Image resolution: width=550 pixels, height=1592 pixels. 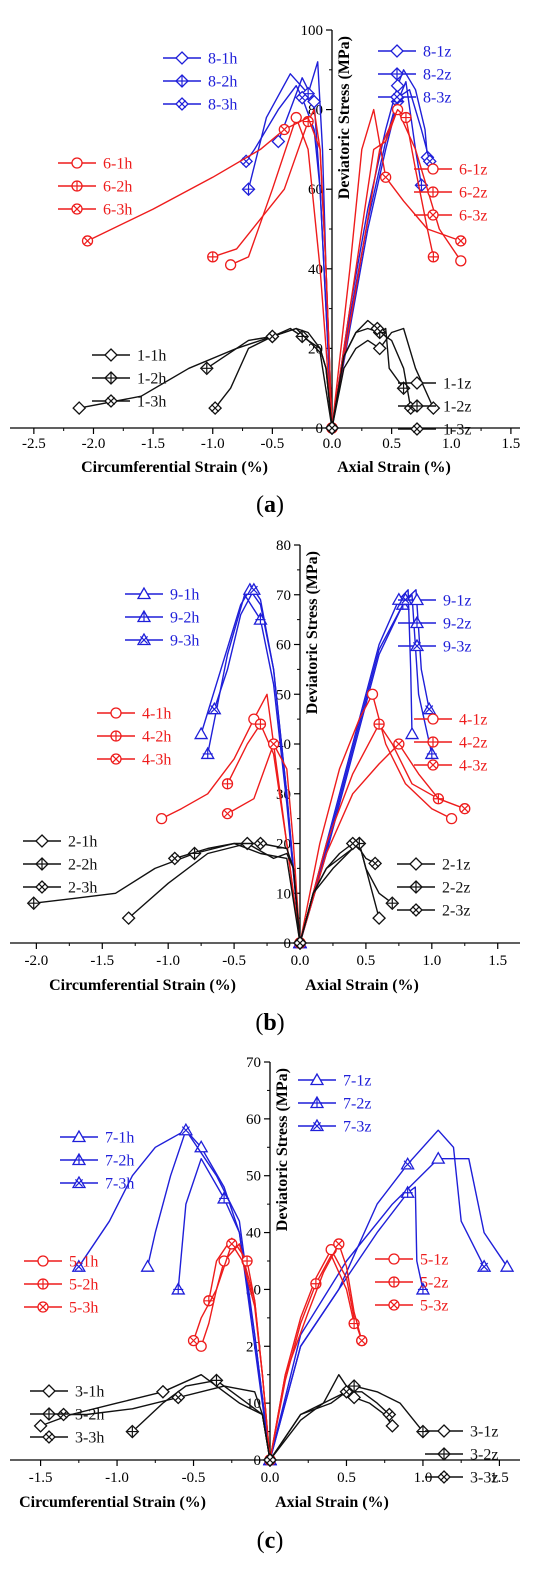 I want to click on series-line-4-3z, so click(x=382, y=843).